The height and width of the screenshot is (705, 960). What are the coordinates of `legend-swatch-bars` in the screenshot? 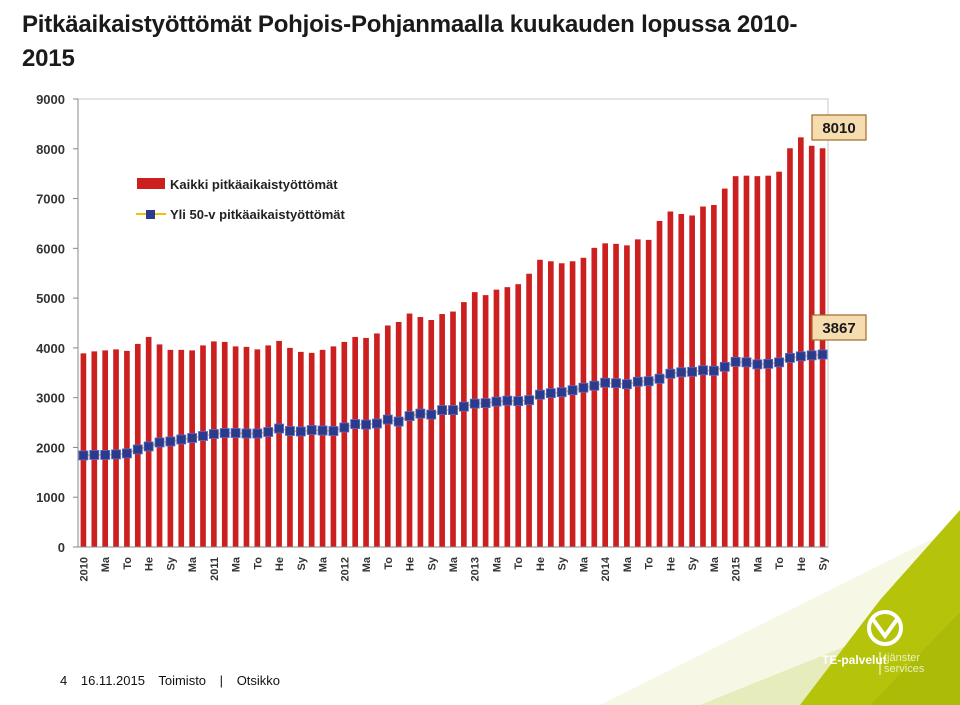 It's located at (151, 183).